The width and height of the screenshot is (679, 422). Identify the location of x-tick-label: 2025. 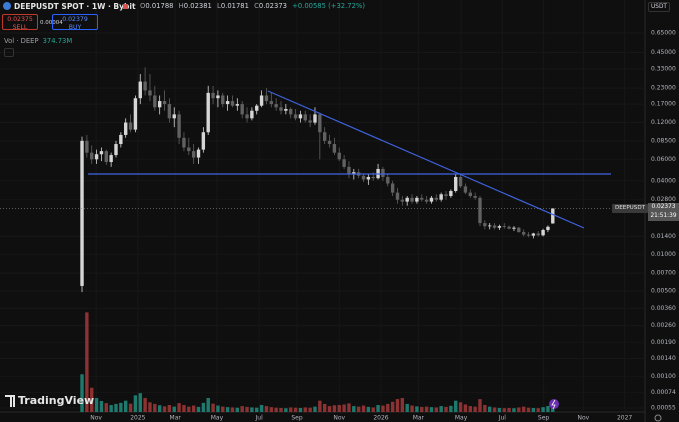
(137, 418).